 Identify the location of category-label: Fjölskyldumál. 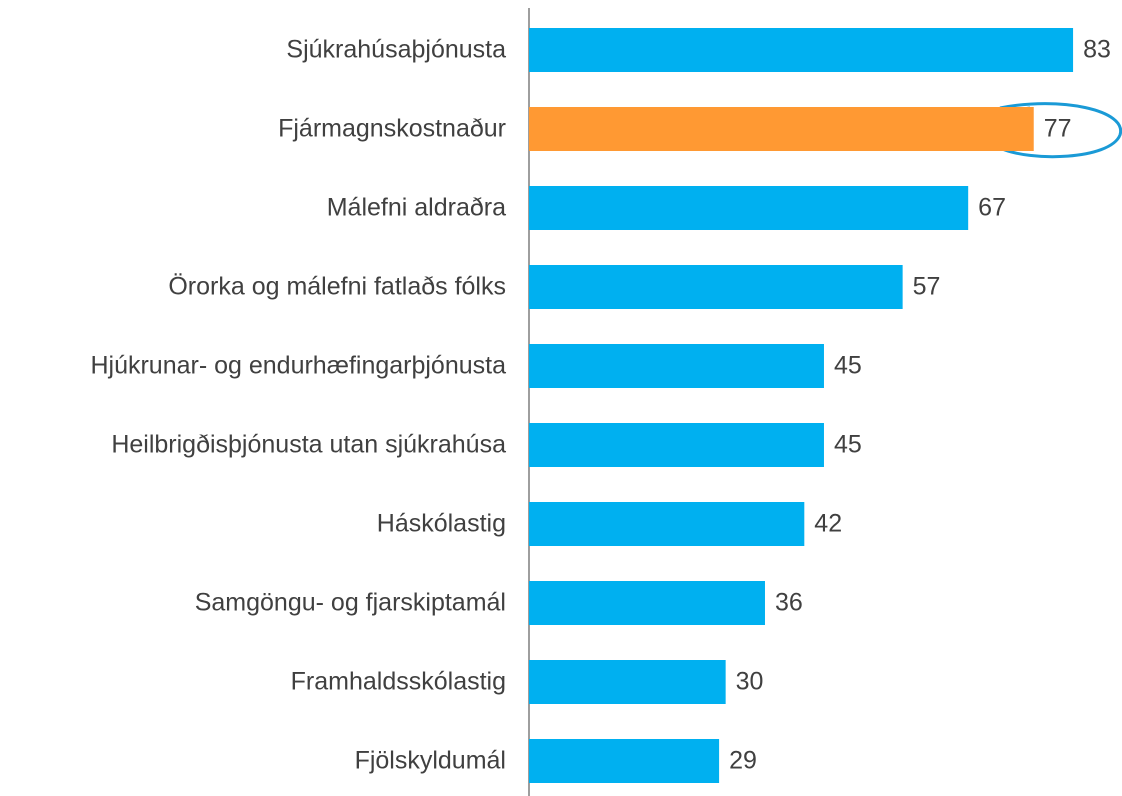
(430, 761).